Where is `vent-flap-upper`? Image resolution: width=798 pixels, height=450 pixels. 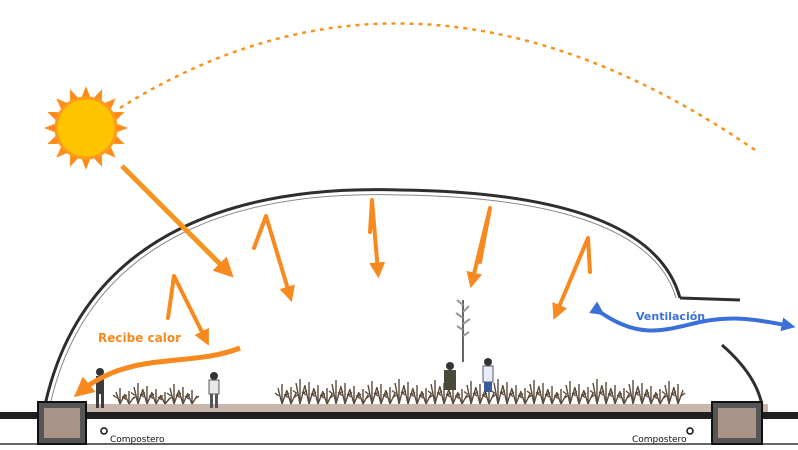 vent-flap-upper is located at coordinates (710, 299).